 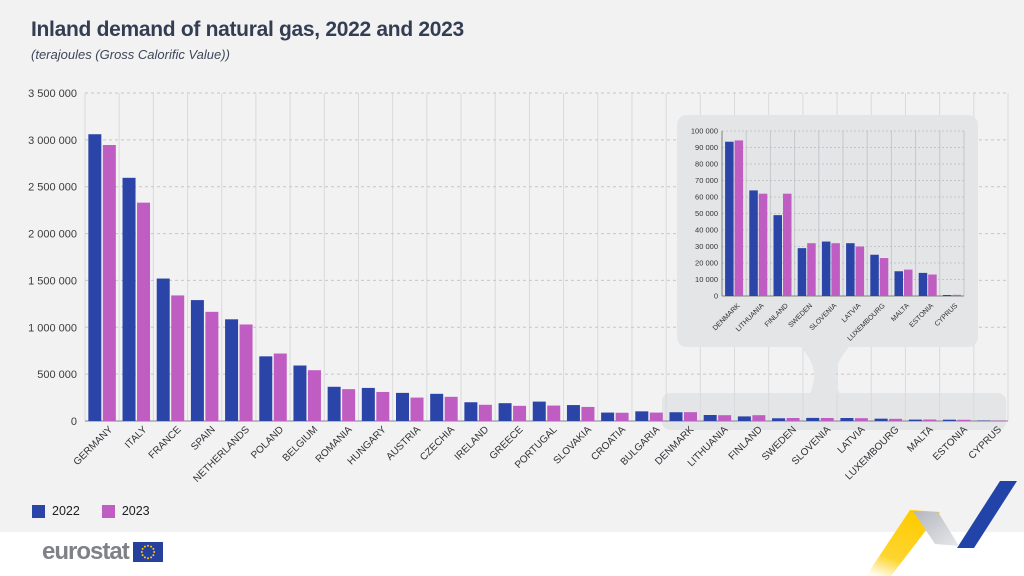 I want to click on bar-hungary-2023, so click(x=383, y=406).